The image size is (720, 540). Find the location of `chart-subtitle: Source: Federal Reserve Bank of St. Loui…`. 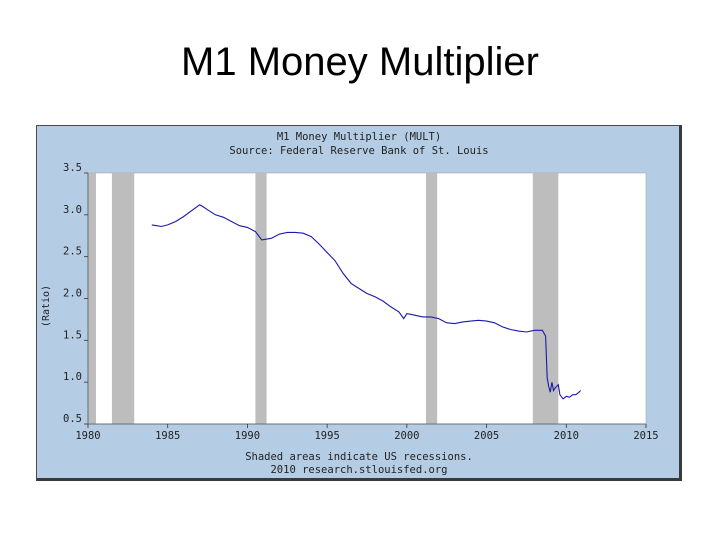

chart-subtitle: Source: Federal Reserve Bank of St. Loui… is located at coordinates (358, 151).